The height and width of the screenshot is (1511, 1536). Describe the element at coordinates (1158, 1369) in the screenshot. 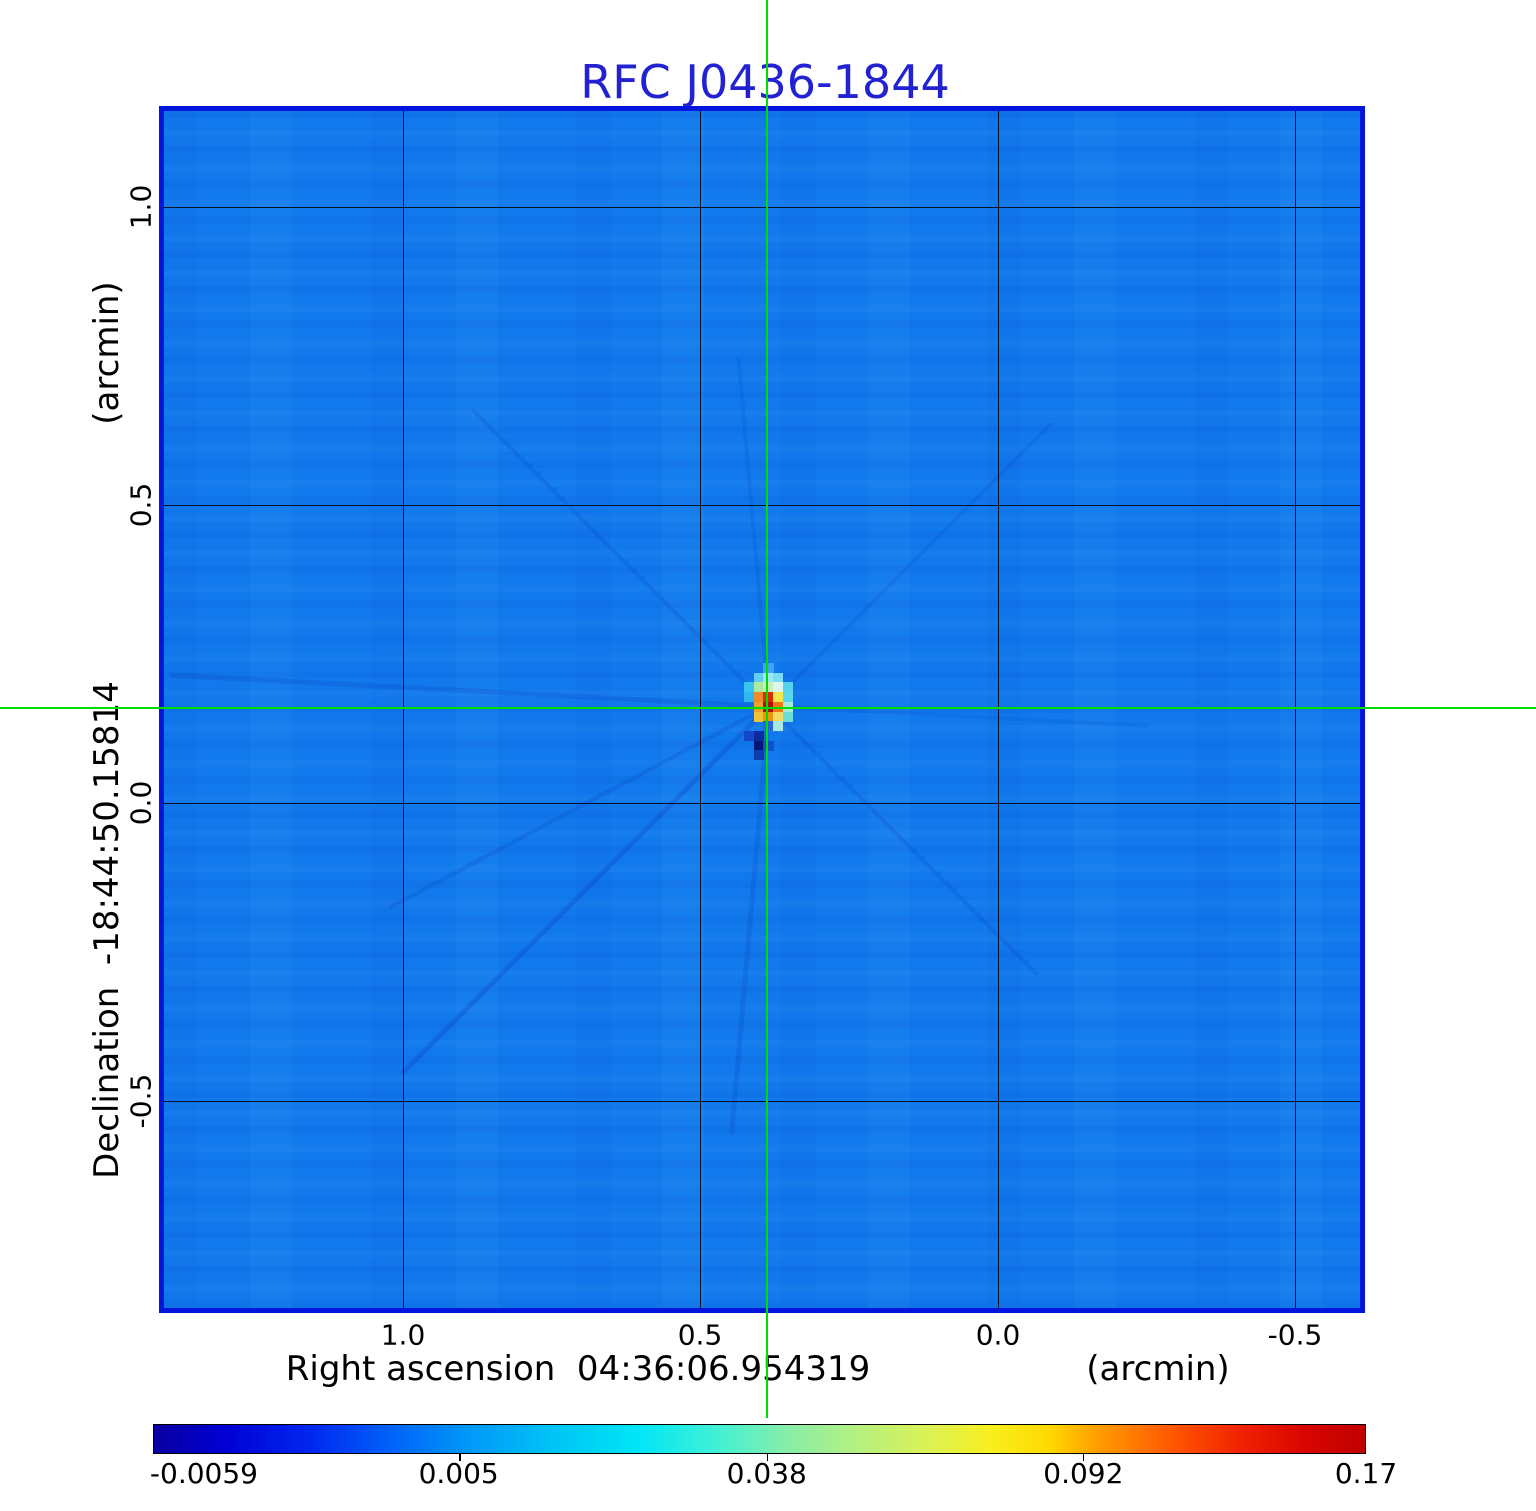

I see `x-axis-unit-label: (arcmin)` at that location.